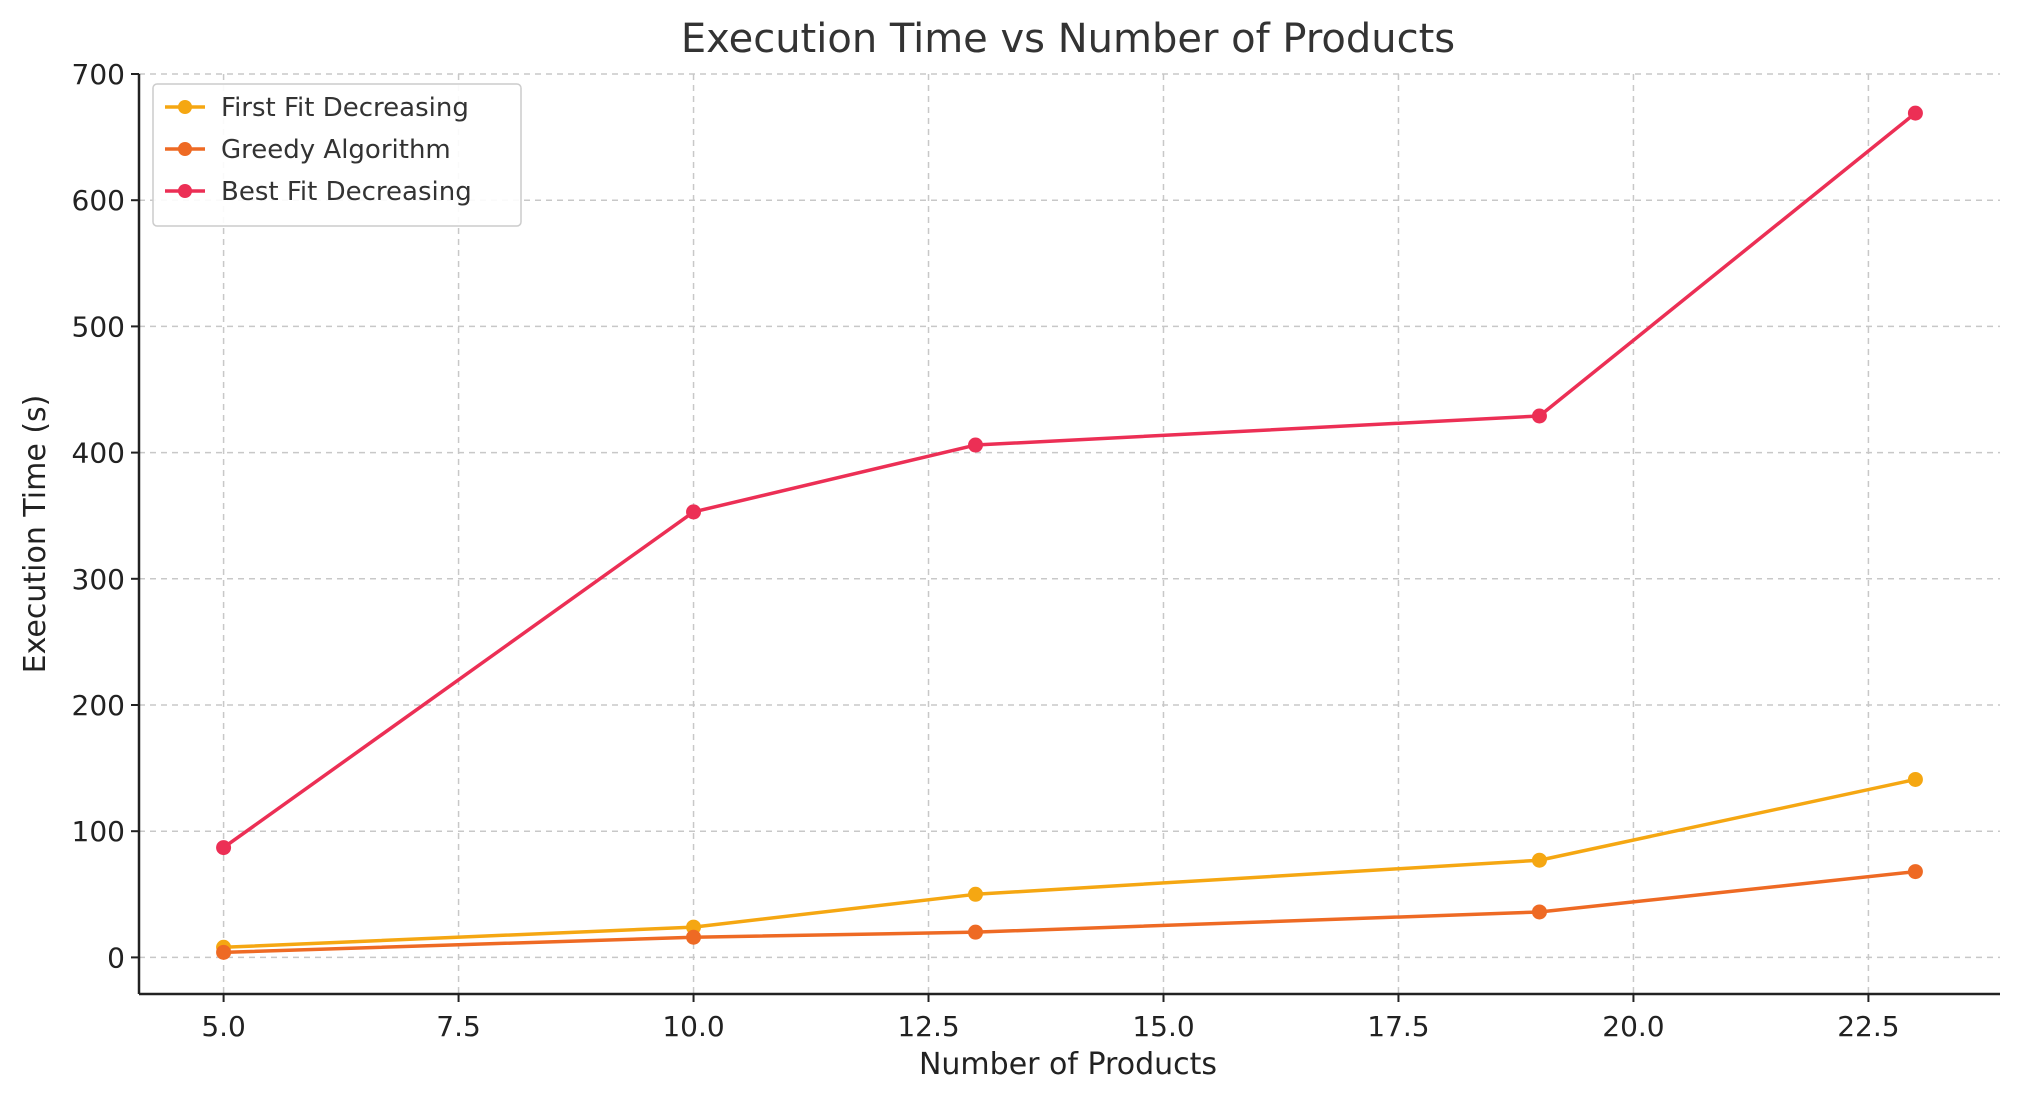 This screenshot has width=2017, height=1101. I want to click on legend-item: Best Fit Decreasing, so click(318, 192).